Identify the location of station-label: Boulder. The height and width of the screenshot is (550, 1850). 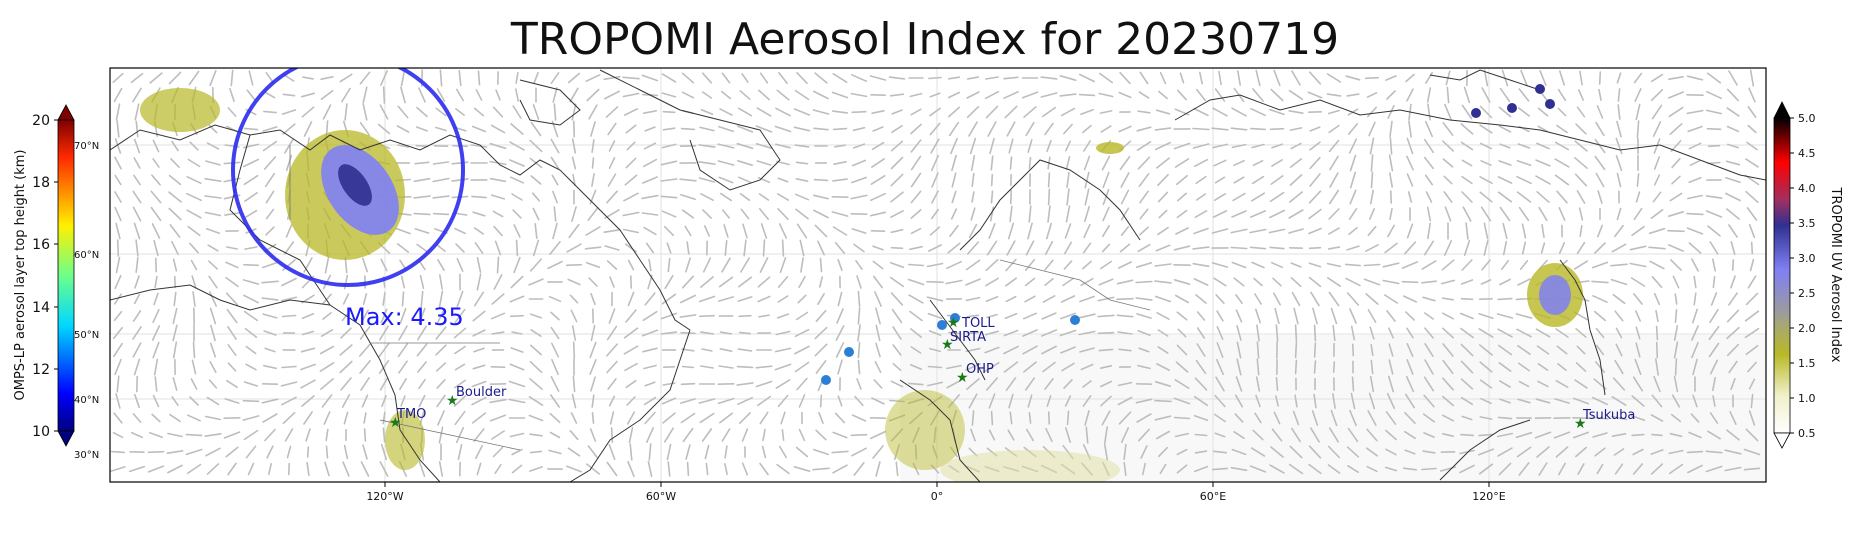
(481, 392).